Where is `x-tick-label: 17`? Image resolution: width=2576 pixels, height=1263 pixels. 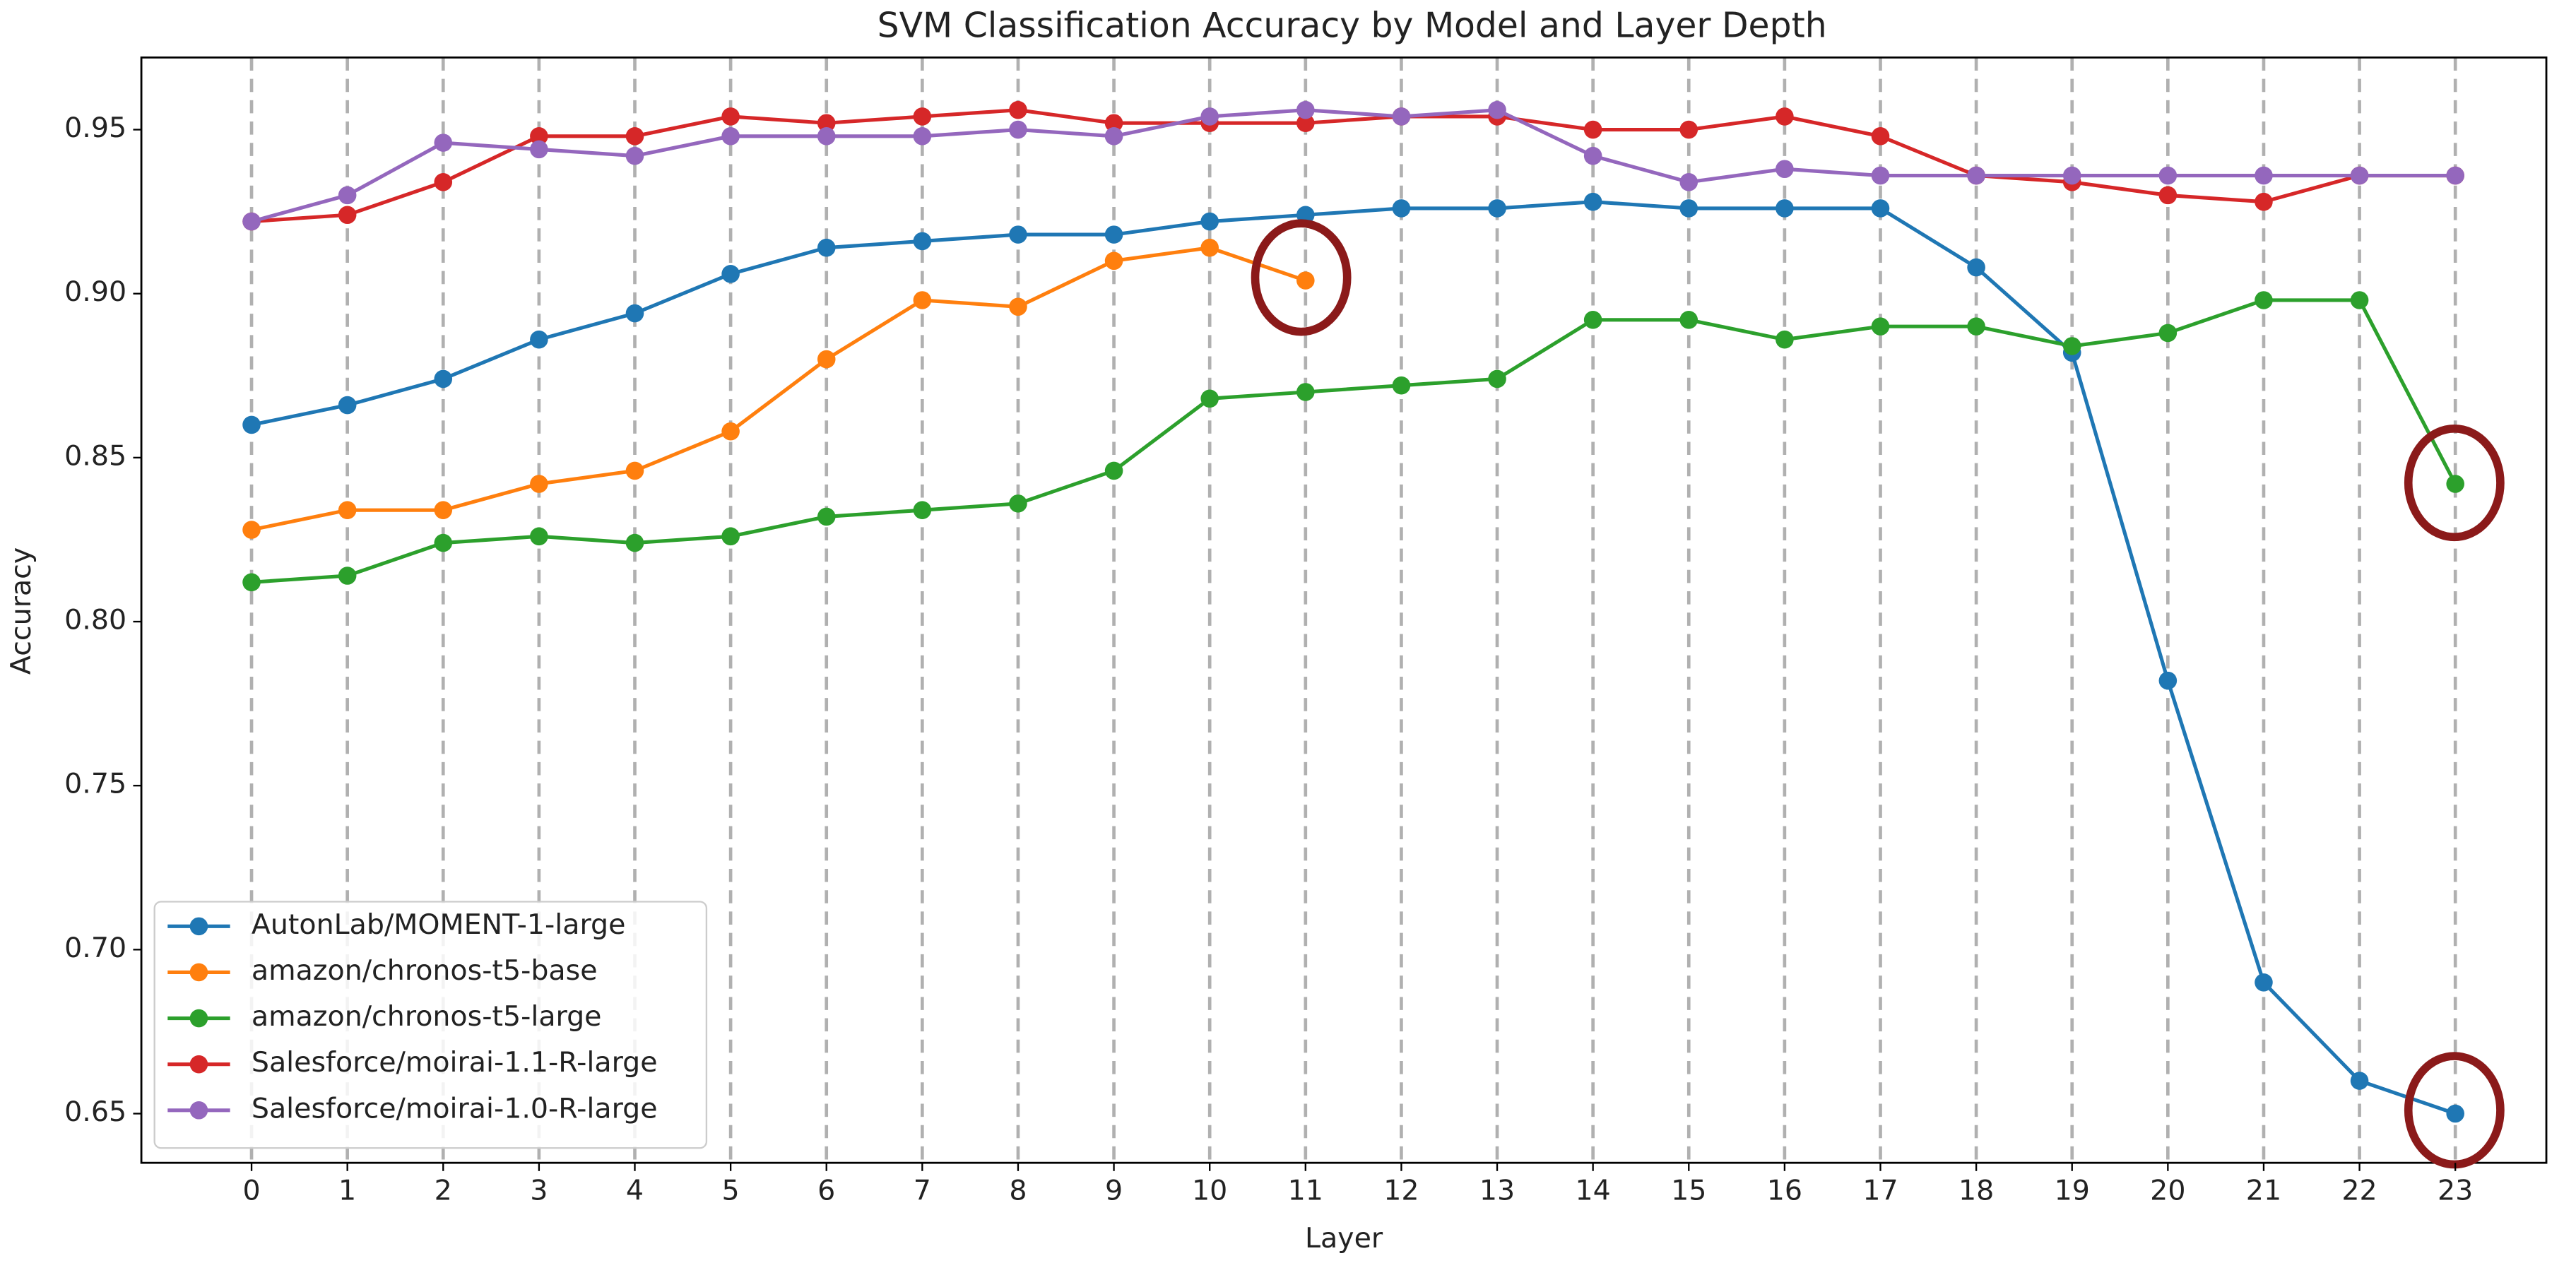
x-tick-label: 17 is located at coordinates (1880, 1191).